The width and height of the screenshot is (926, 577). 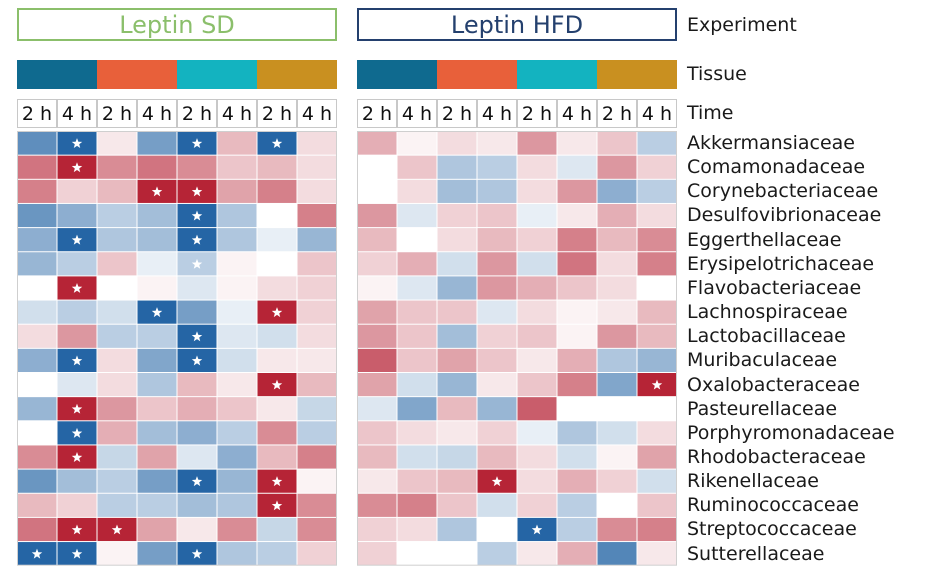 What do you see at coordinates (717, 74) in the screenshot?
I see `tissue-row-label: Tissue` at bounding box center [717, 74].